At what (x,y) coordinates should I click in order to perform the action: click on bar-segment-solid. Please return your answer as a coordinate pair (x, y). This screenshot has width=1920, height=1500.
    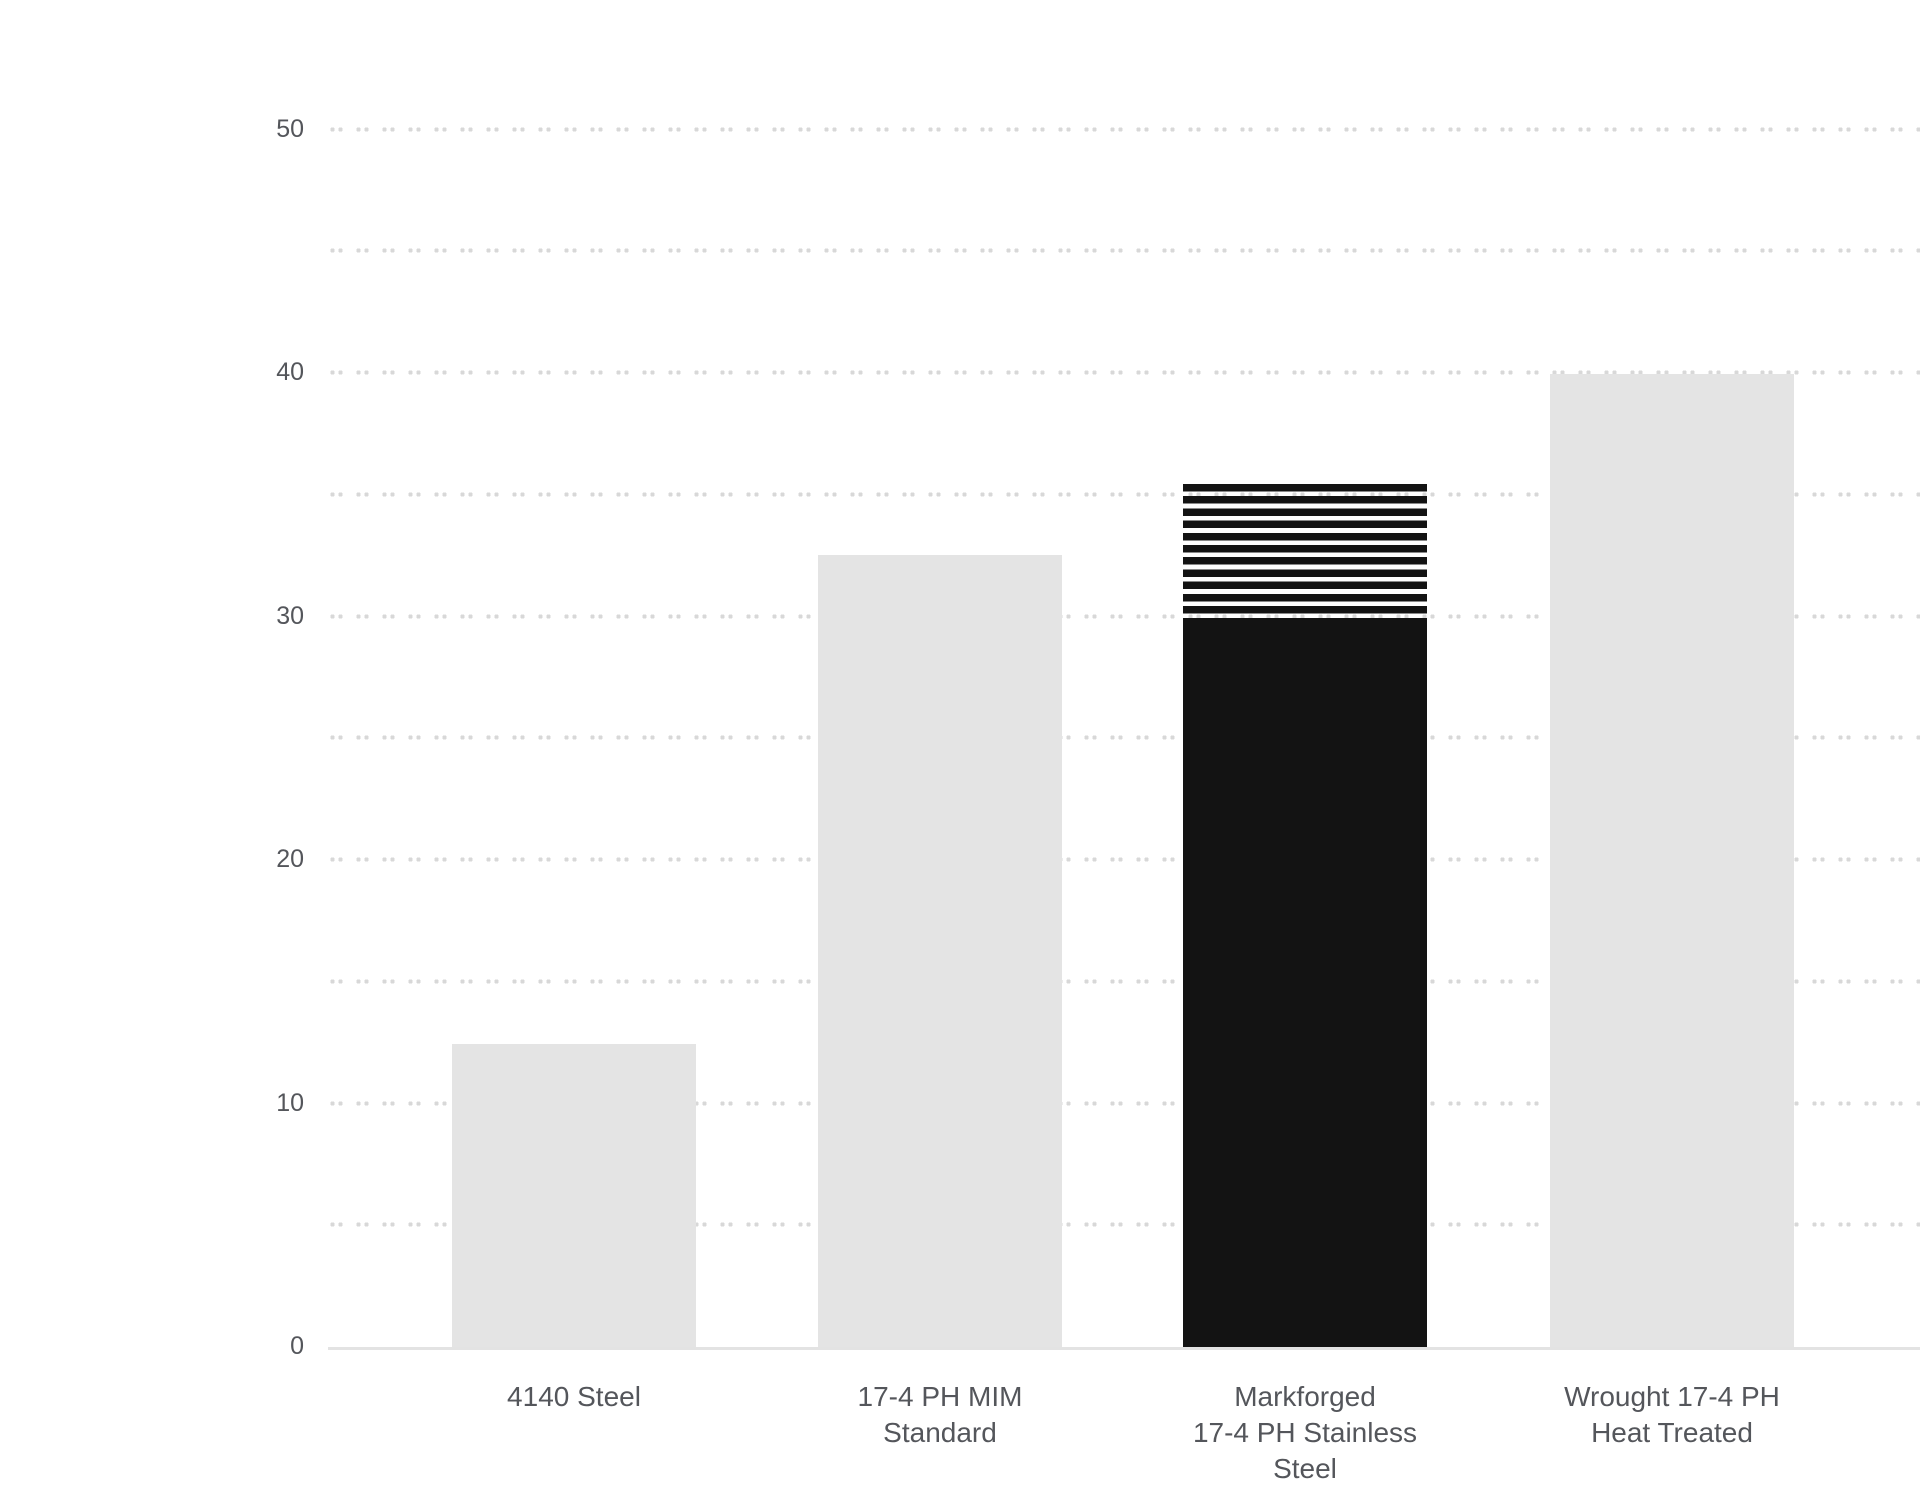
    Looking at the image, I should click on (1305, 982).